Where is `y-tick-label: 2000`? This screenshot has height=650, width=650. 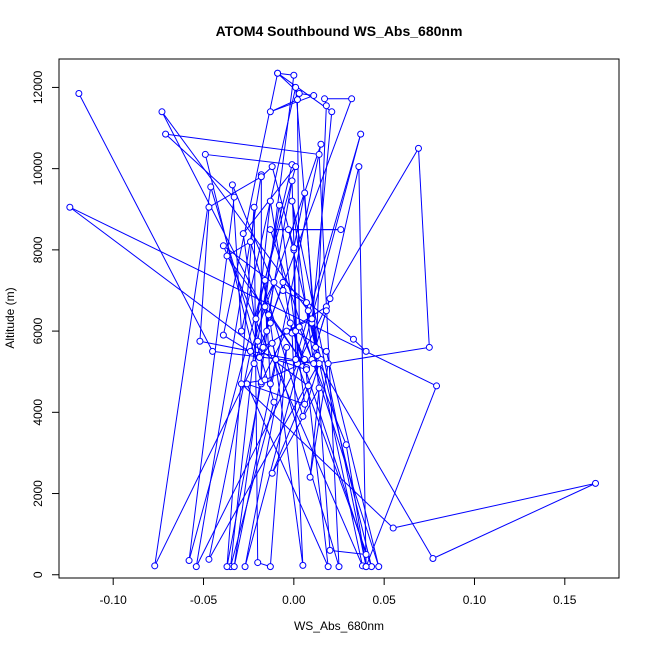 y-tick-label: 2000 is located at coordinates (38, 493).